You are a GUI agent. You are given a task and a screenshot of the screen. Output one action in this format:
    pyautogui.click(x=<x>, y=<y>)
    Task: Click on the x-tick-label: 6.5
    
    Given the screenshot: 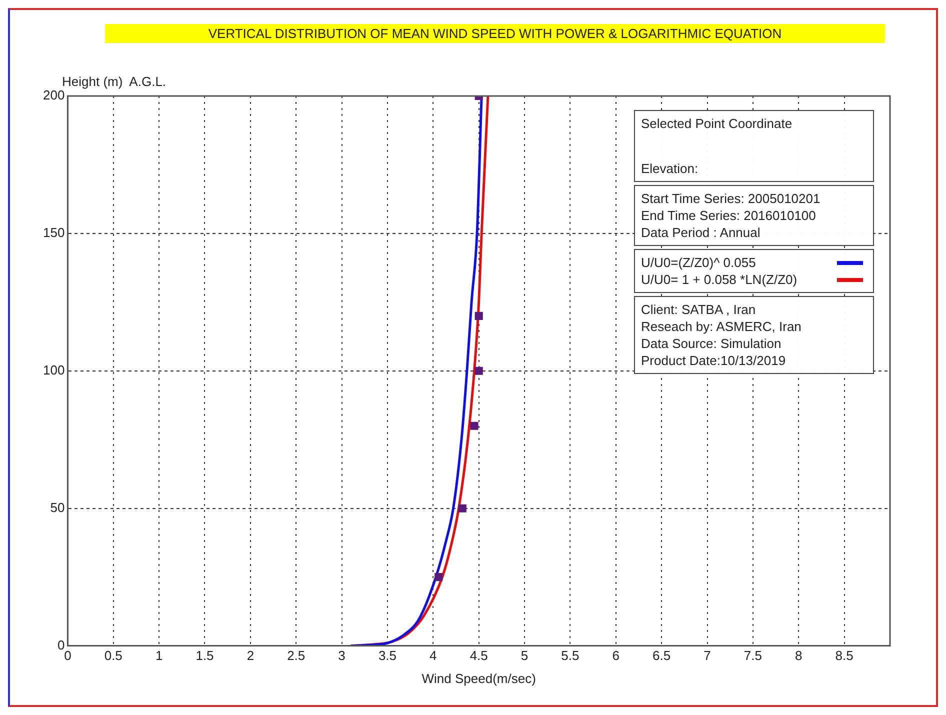 What is the action you would take?
    pyautogui.click(x=661, y=656)
    